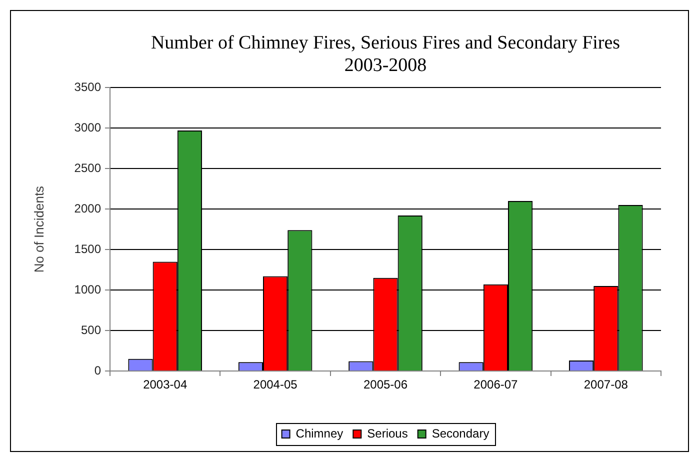 This screenshot has height=455, width=699. What do you see at coordinates (165, 385) in the screenshot?
I see `x-tick-label: 2003-04` at bounding box center [165, 385].